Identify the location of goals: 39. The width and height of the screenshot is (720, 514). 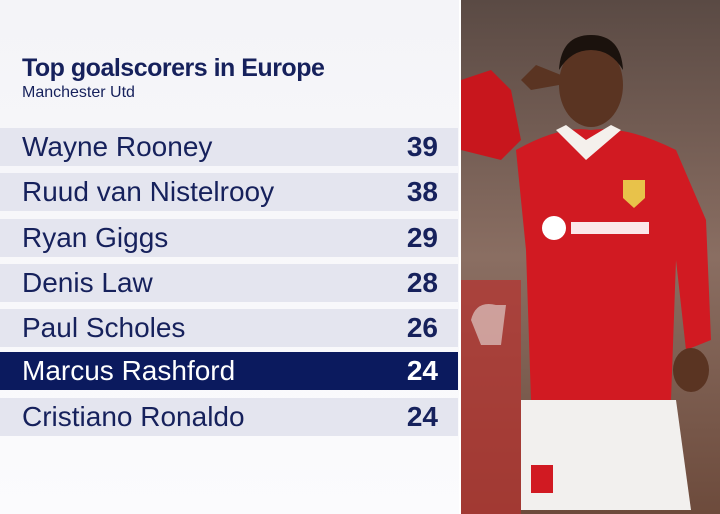
(422, 146).